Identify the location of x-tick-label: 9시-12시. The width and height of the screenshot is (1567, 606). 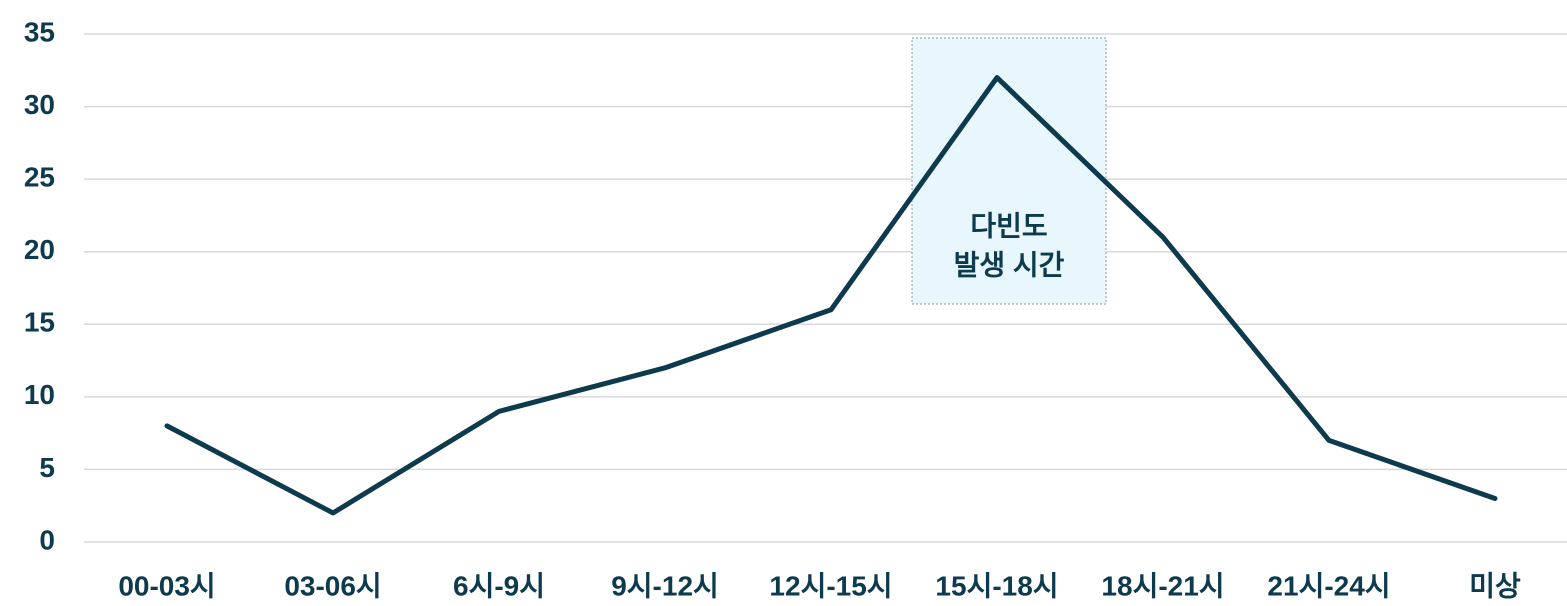
(665, 585).